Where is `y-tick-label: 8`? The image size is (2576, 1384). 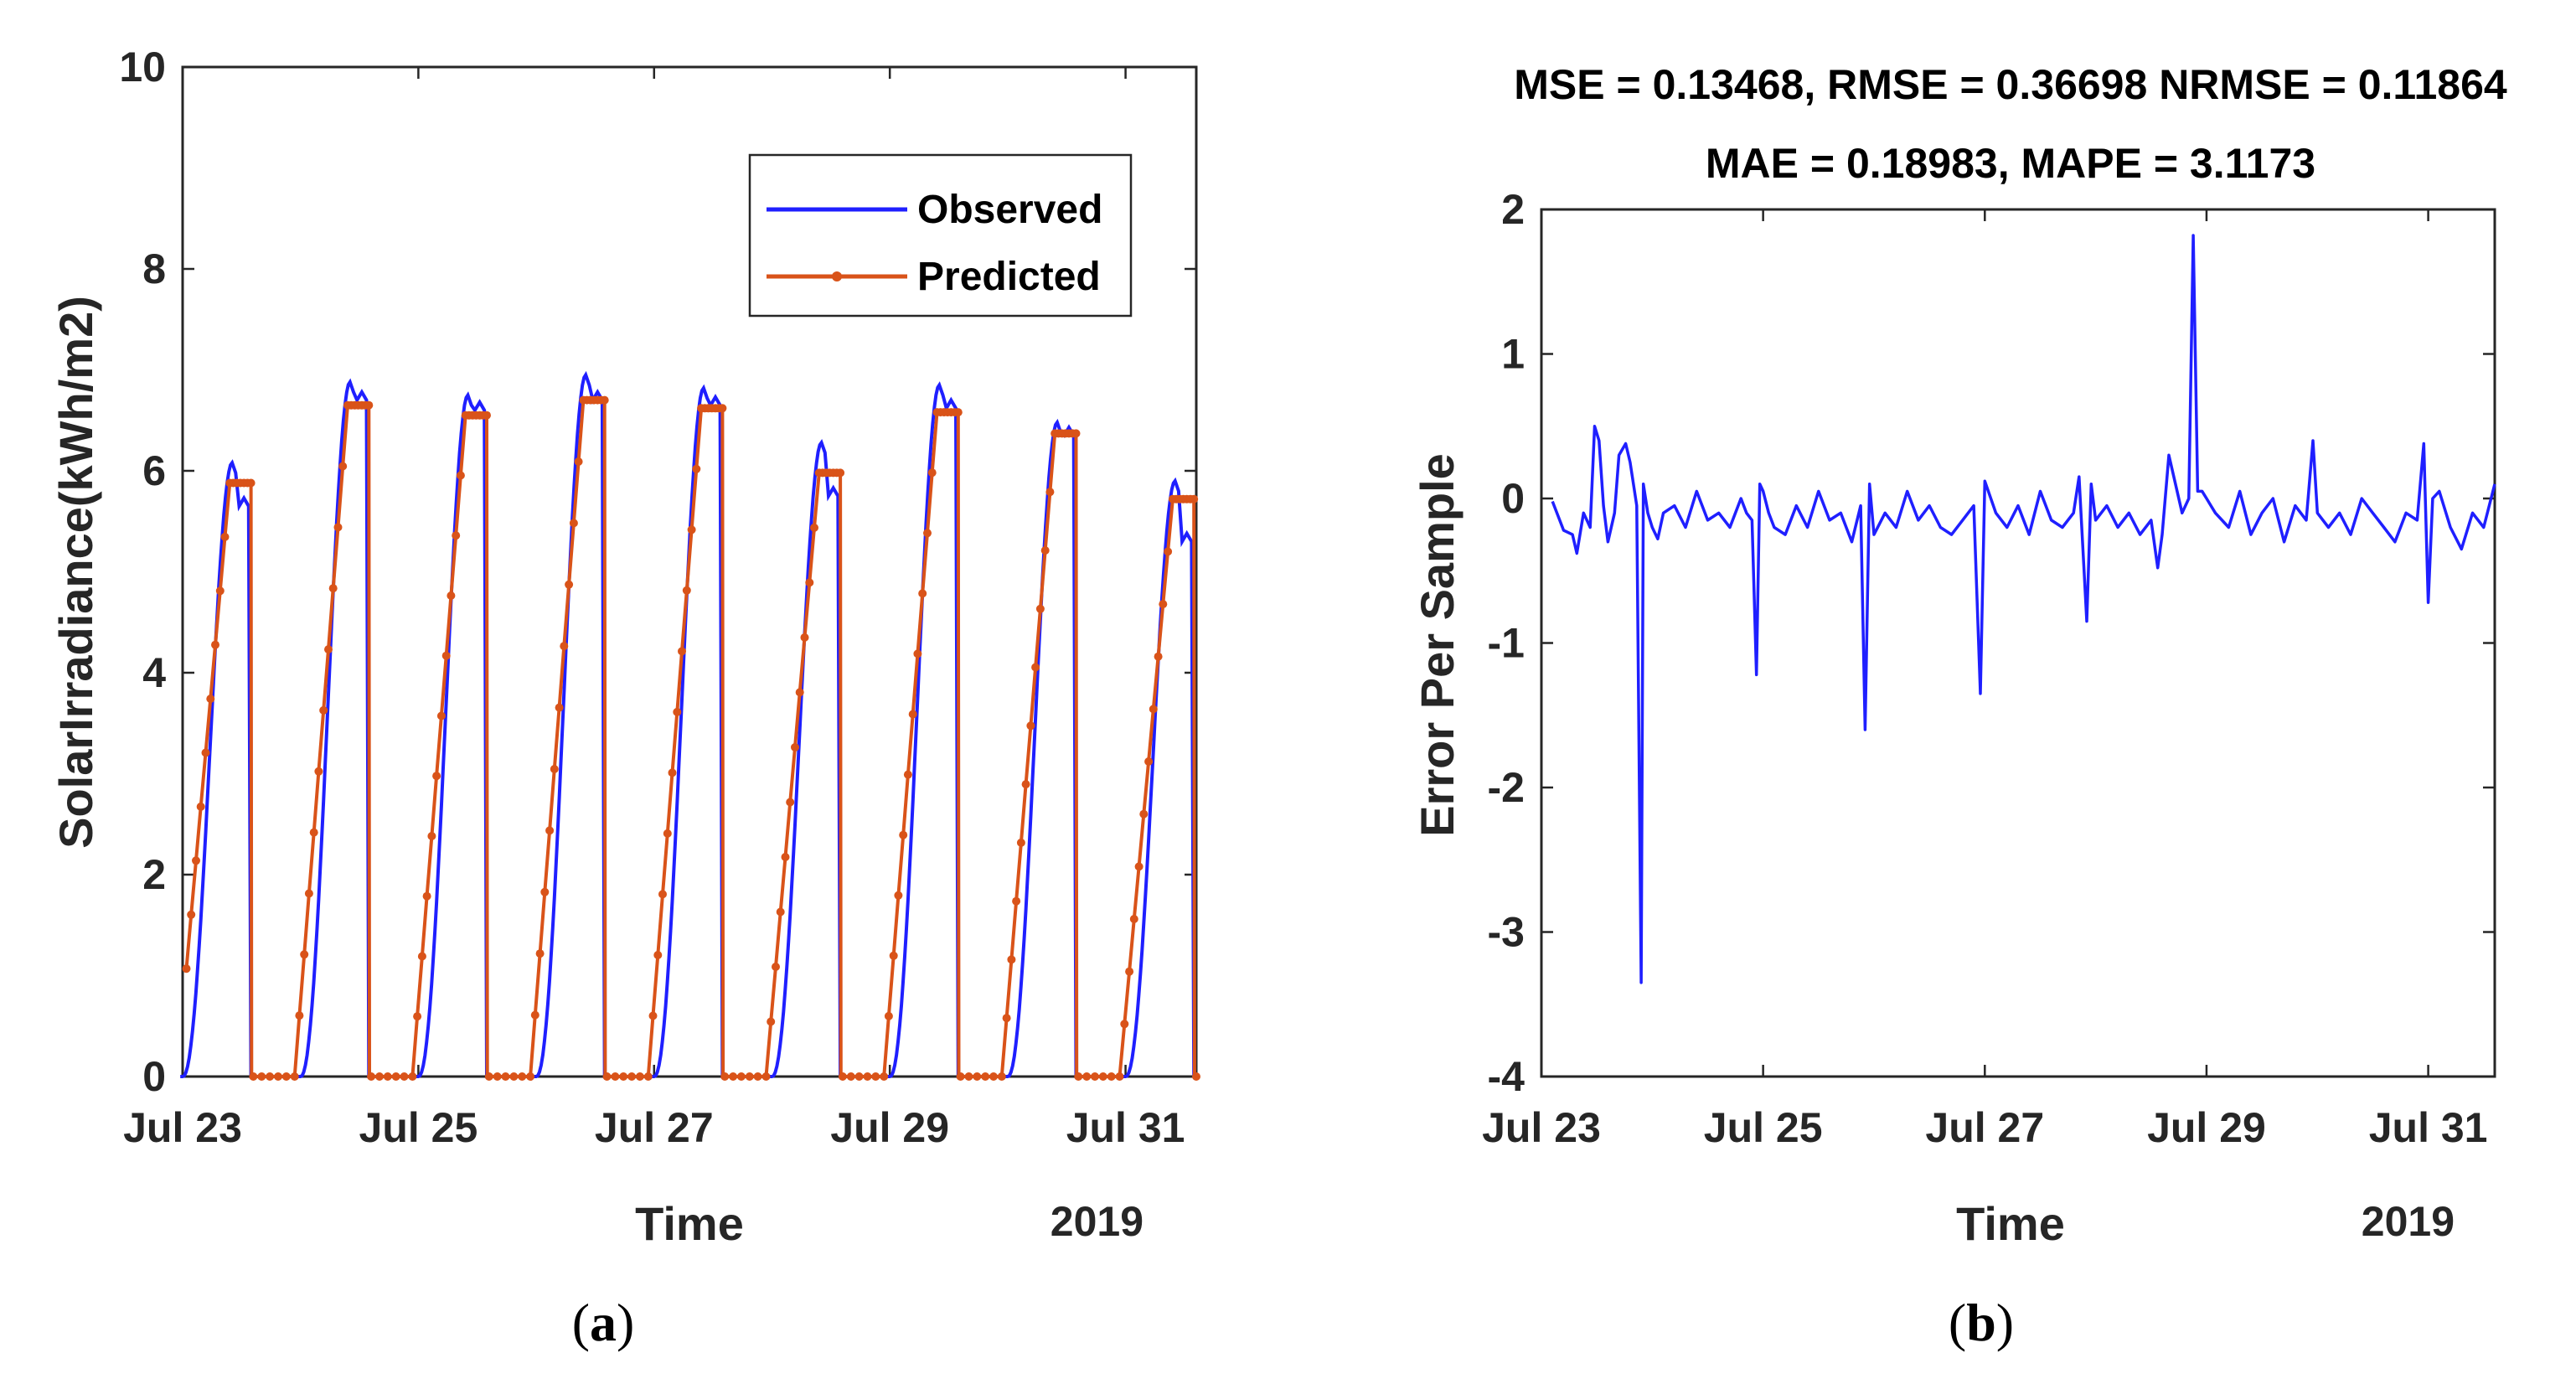
y-tick-label: 8 is located at coordinates (154, 268).